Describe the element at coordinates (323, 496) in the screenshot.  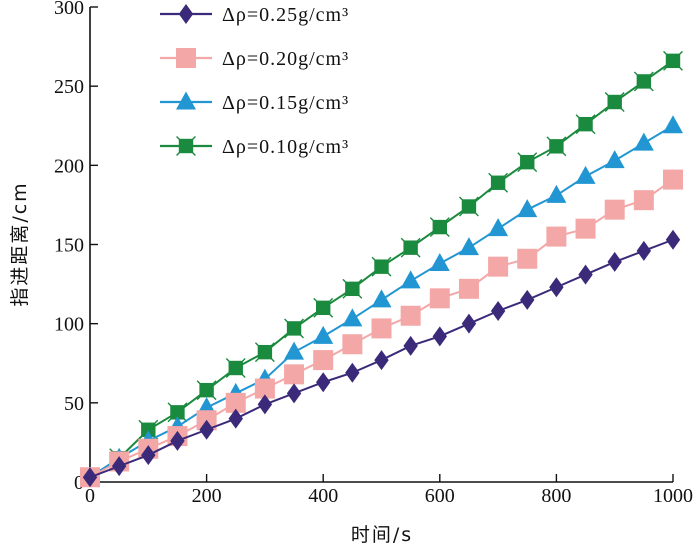
I see `x-tick-label: 400` at that location.